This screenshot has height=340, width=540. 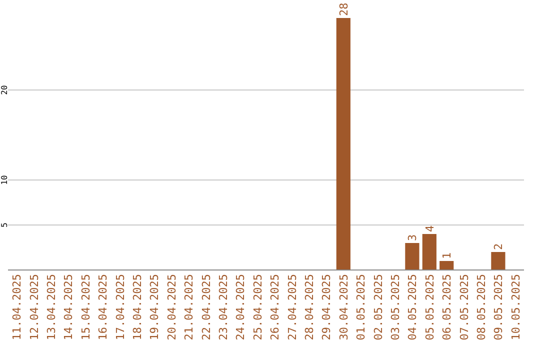 I want to click on x-tick-label: 05.05.2025, so click(x=429, y=307).